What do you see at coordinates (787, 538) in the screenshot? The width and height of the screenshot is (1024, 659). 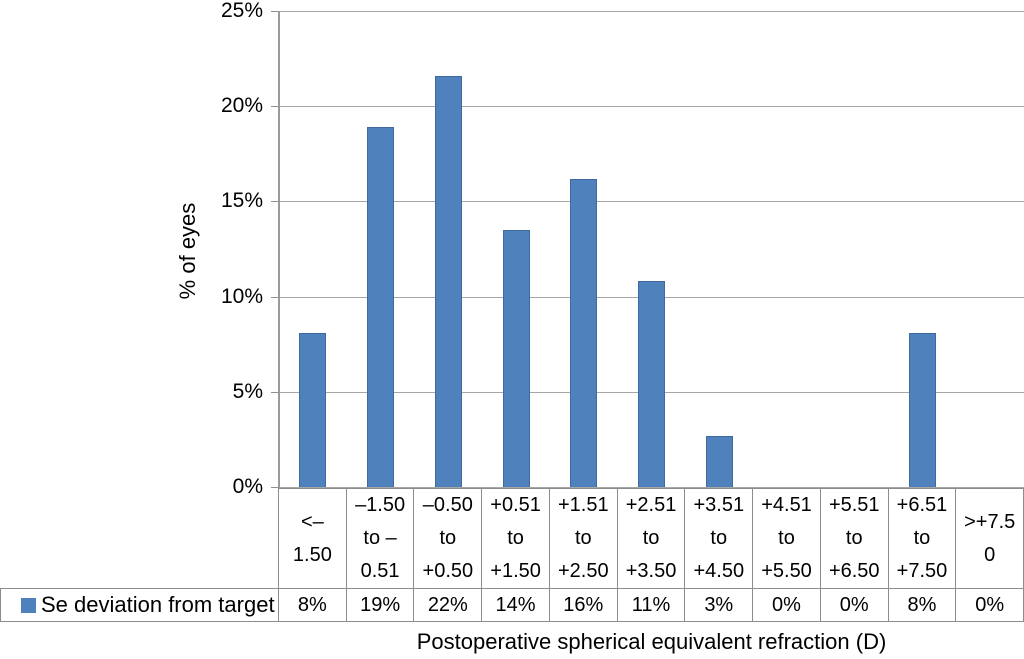 I see `category-cell: +4.51 to +5.50` at bounding box center [787, 538].